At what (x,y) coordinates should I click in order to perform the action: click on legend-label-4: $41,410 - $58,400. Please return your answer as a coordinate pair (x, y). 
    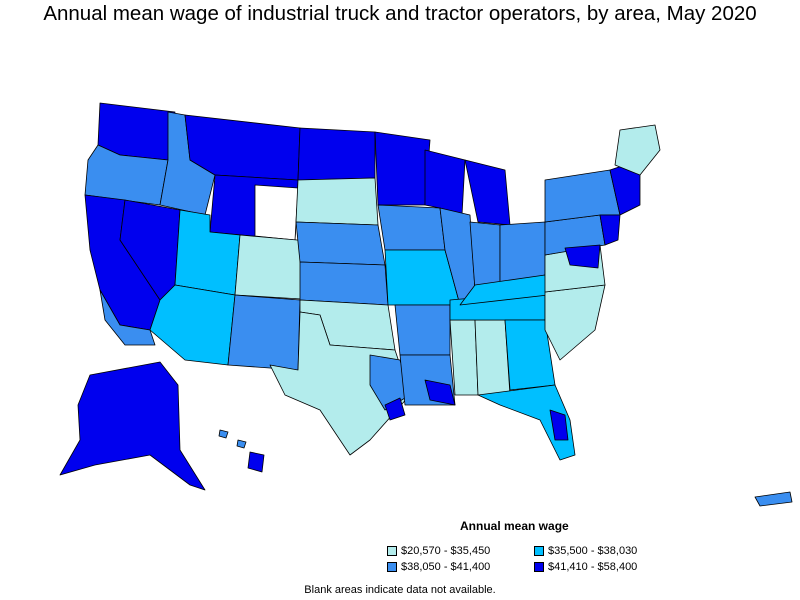
    Looking at the image, I should click on (593, 567).